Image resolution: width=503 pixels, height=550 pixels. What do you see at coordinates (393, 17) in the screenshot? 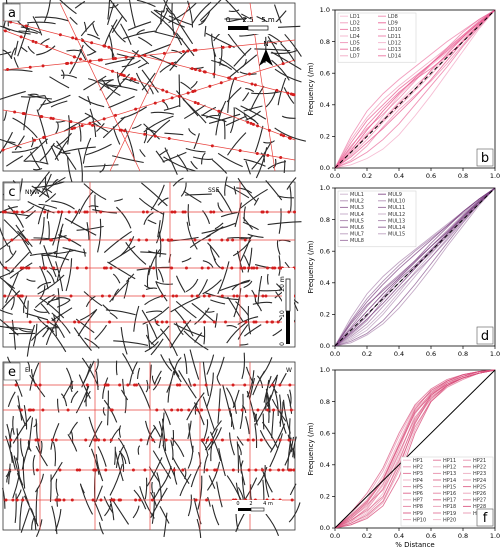
I see `legend-entry: LD8` at bounding box center [393, 17].